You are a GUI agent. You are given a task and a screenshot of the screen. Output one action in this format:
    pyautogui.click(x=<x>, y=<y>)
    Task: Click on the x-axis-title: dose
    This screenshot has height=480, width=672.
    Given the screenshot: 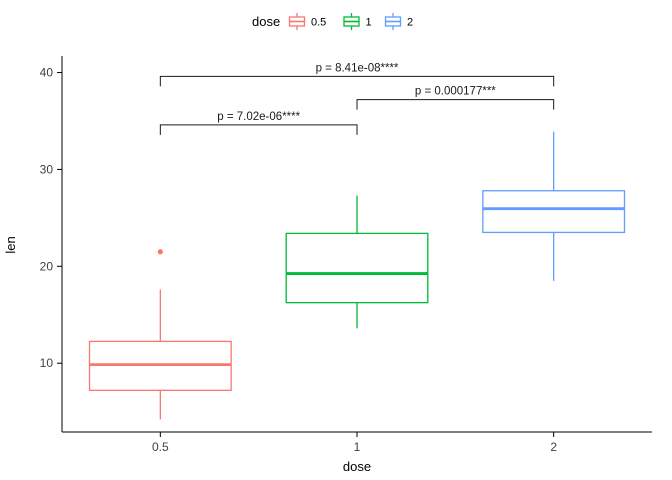 What is the action you would take?
    pyautogui.click(x=357, y=466)
    